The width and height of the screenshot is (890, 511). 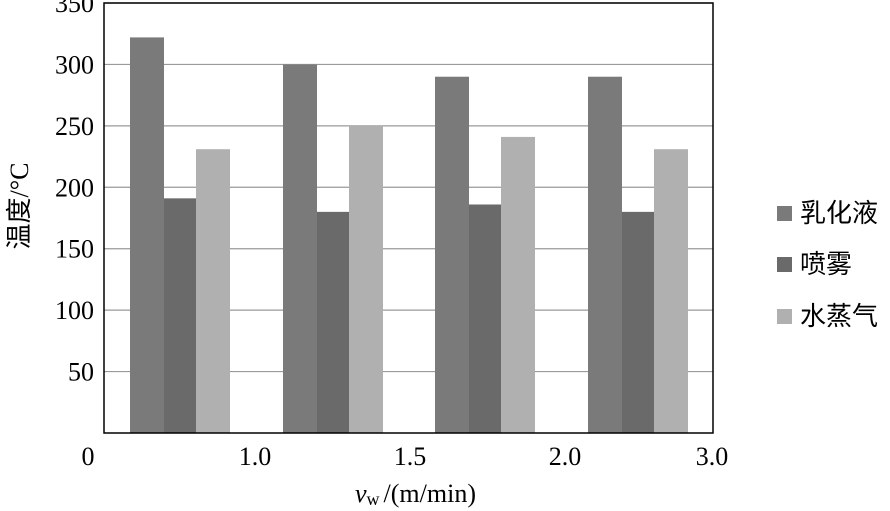 I want to click on x-axis-label-unit: /(m/min), so click(x=430, y=493).